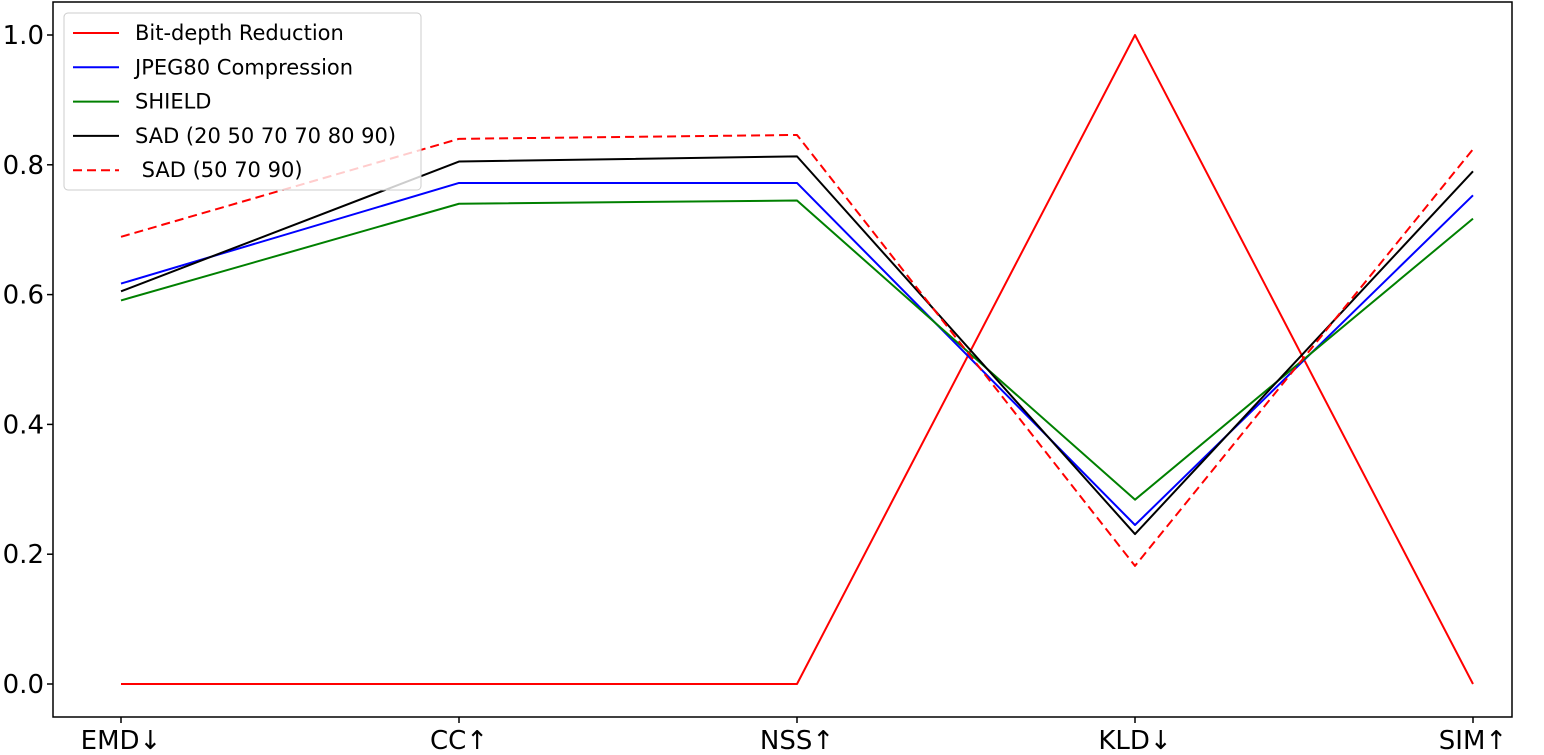 The width and height of the screenshot is (1544, 755). I want to click on x-axis: EMD↓ CC↑ NSS↑ KLD↓ SIM↑, so click(794, 736).